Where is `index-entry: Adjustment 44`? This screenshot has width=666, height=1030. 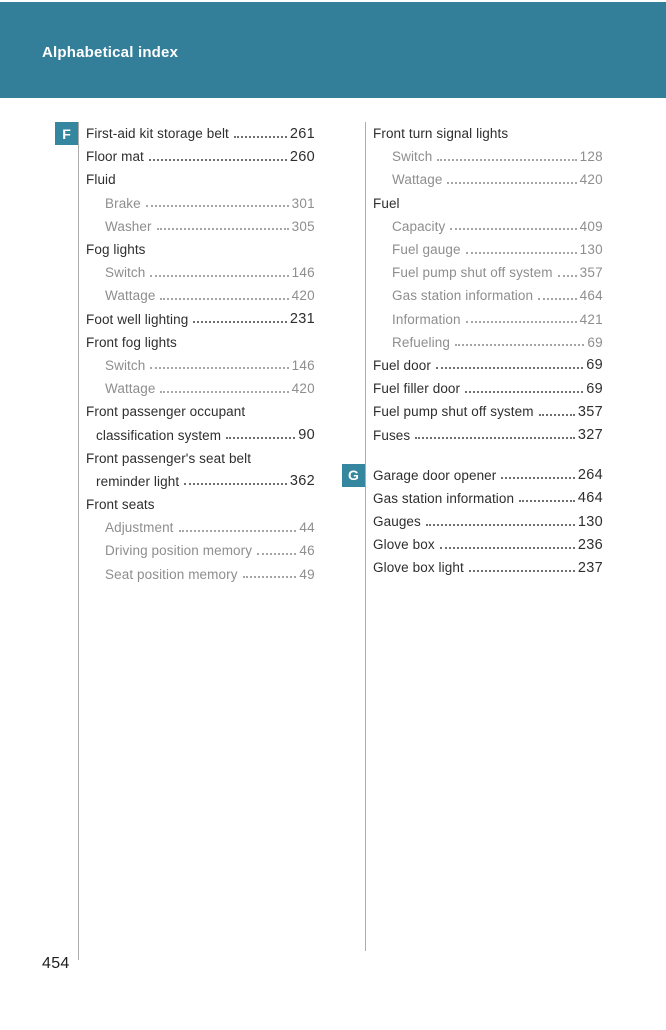 index-entry: Adjustment 44 is located at coordinates (200, 527).